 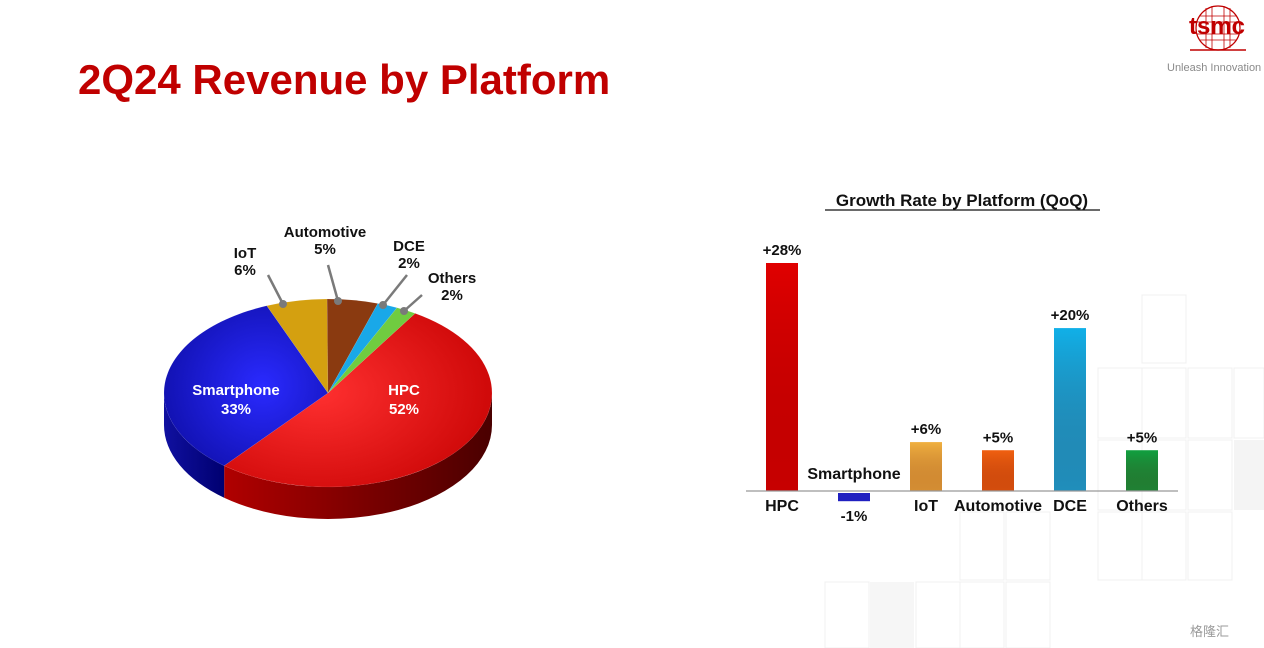 I want to click on leader-line-others, so click(x=413, y=303).